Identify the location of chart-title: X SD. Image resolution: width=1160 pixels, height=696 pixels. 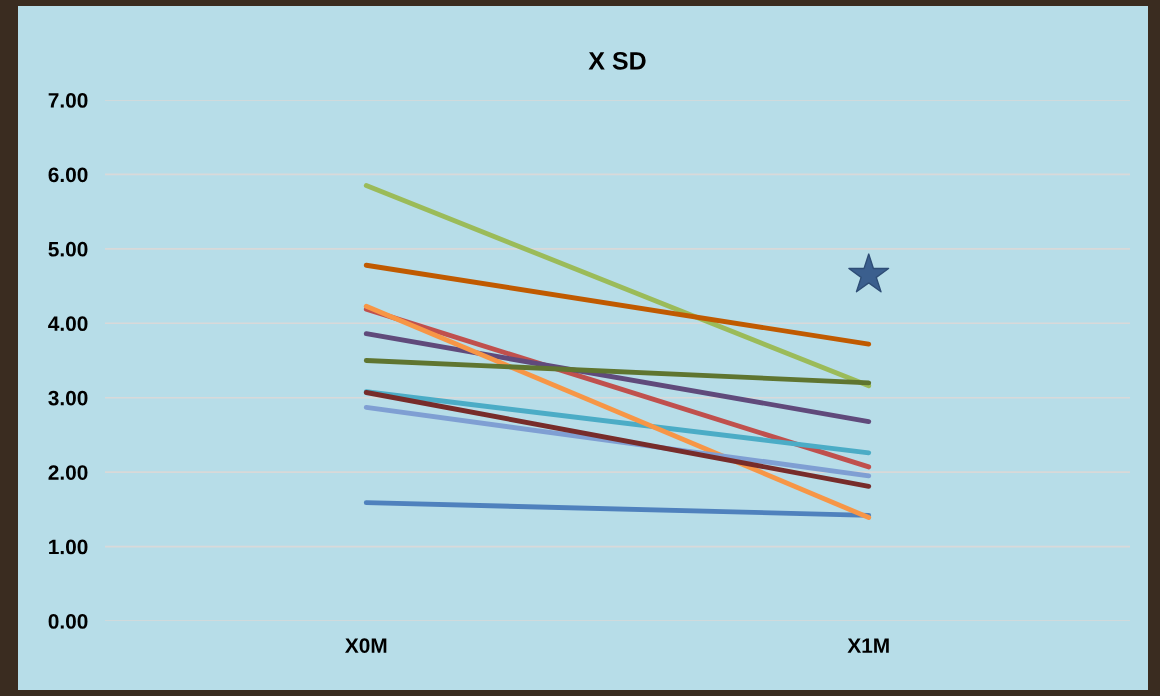
(617, 60).